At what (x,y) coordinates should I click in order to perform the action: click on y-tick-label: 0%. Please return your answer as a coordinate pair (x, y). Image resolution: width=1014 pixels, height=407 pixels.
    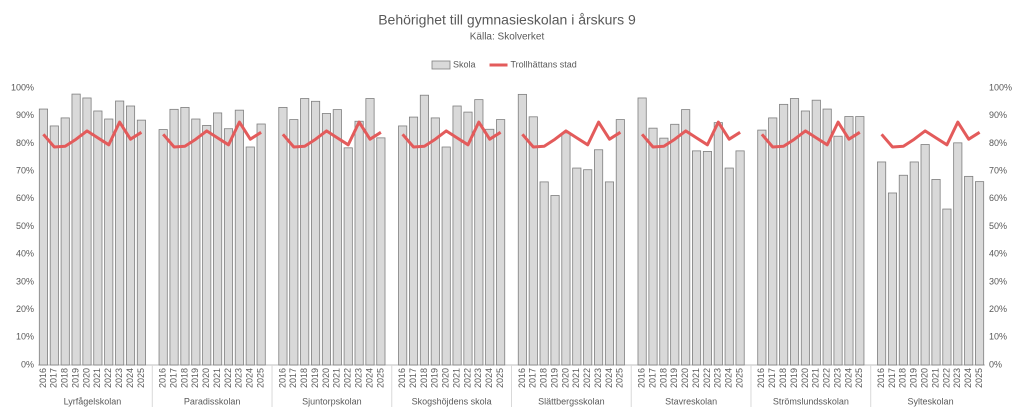
    Looking at the image, I should click on (27, 364).